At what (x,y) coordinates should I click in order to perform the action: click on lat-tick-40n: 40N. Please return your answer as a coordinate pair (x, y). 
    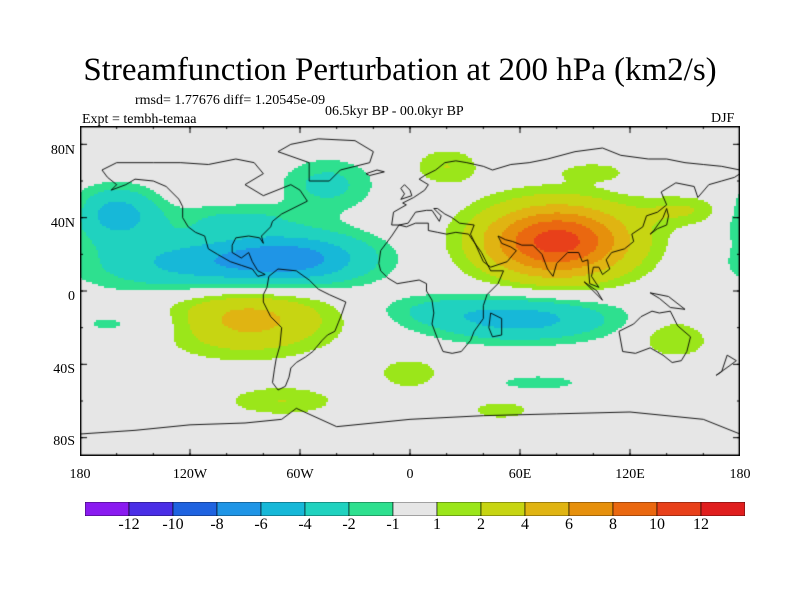
    Looking at the image, I should click on (62, 223).